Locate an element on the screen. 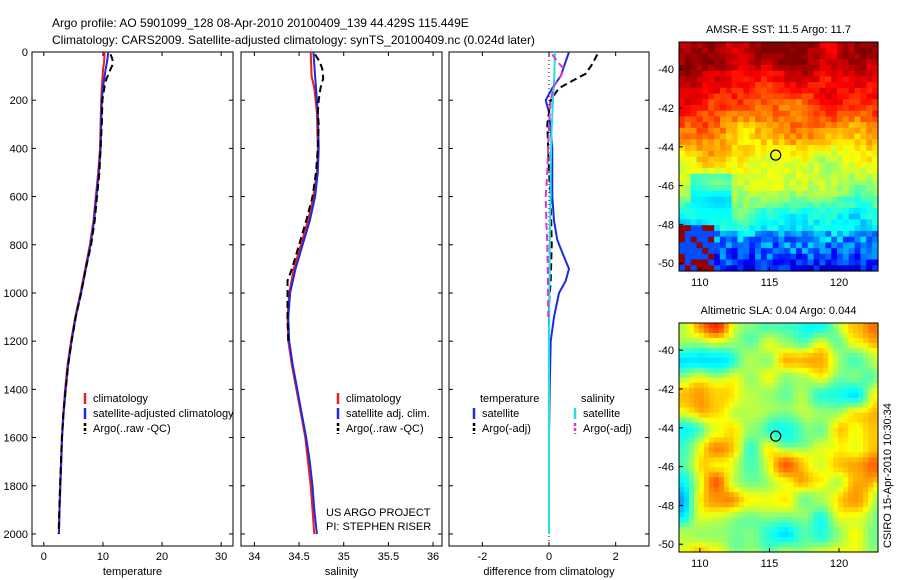 The image size is (900, 580). salinity-xtick-label: 34 is located at coordinates (254, 557).